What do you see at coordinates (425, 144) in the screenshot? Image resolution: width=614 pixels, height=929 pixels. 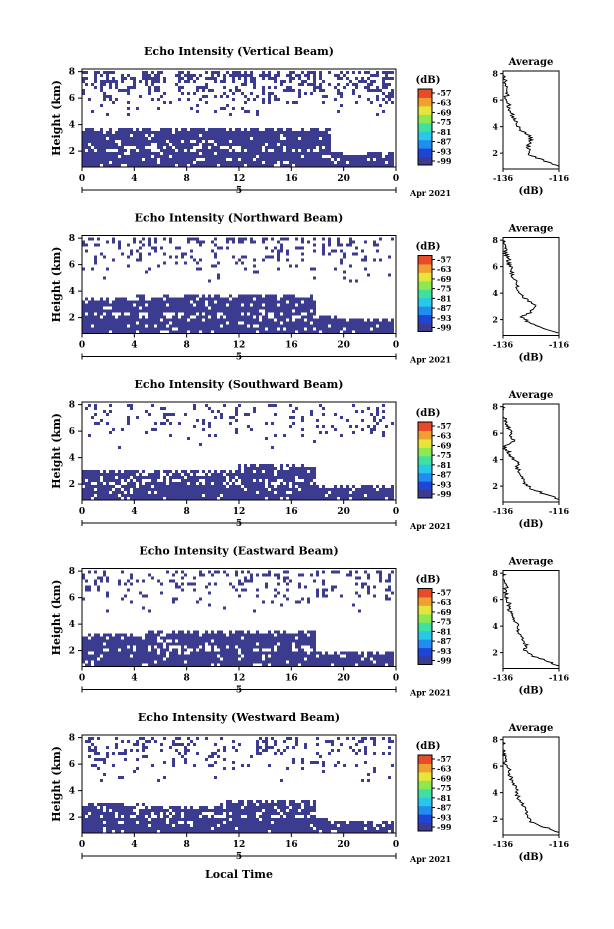 I see `colorbar-segment` at bounding box center [425, 144].